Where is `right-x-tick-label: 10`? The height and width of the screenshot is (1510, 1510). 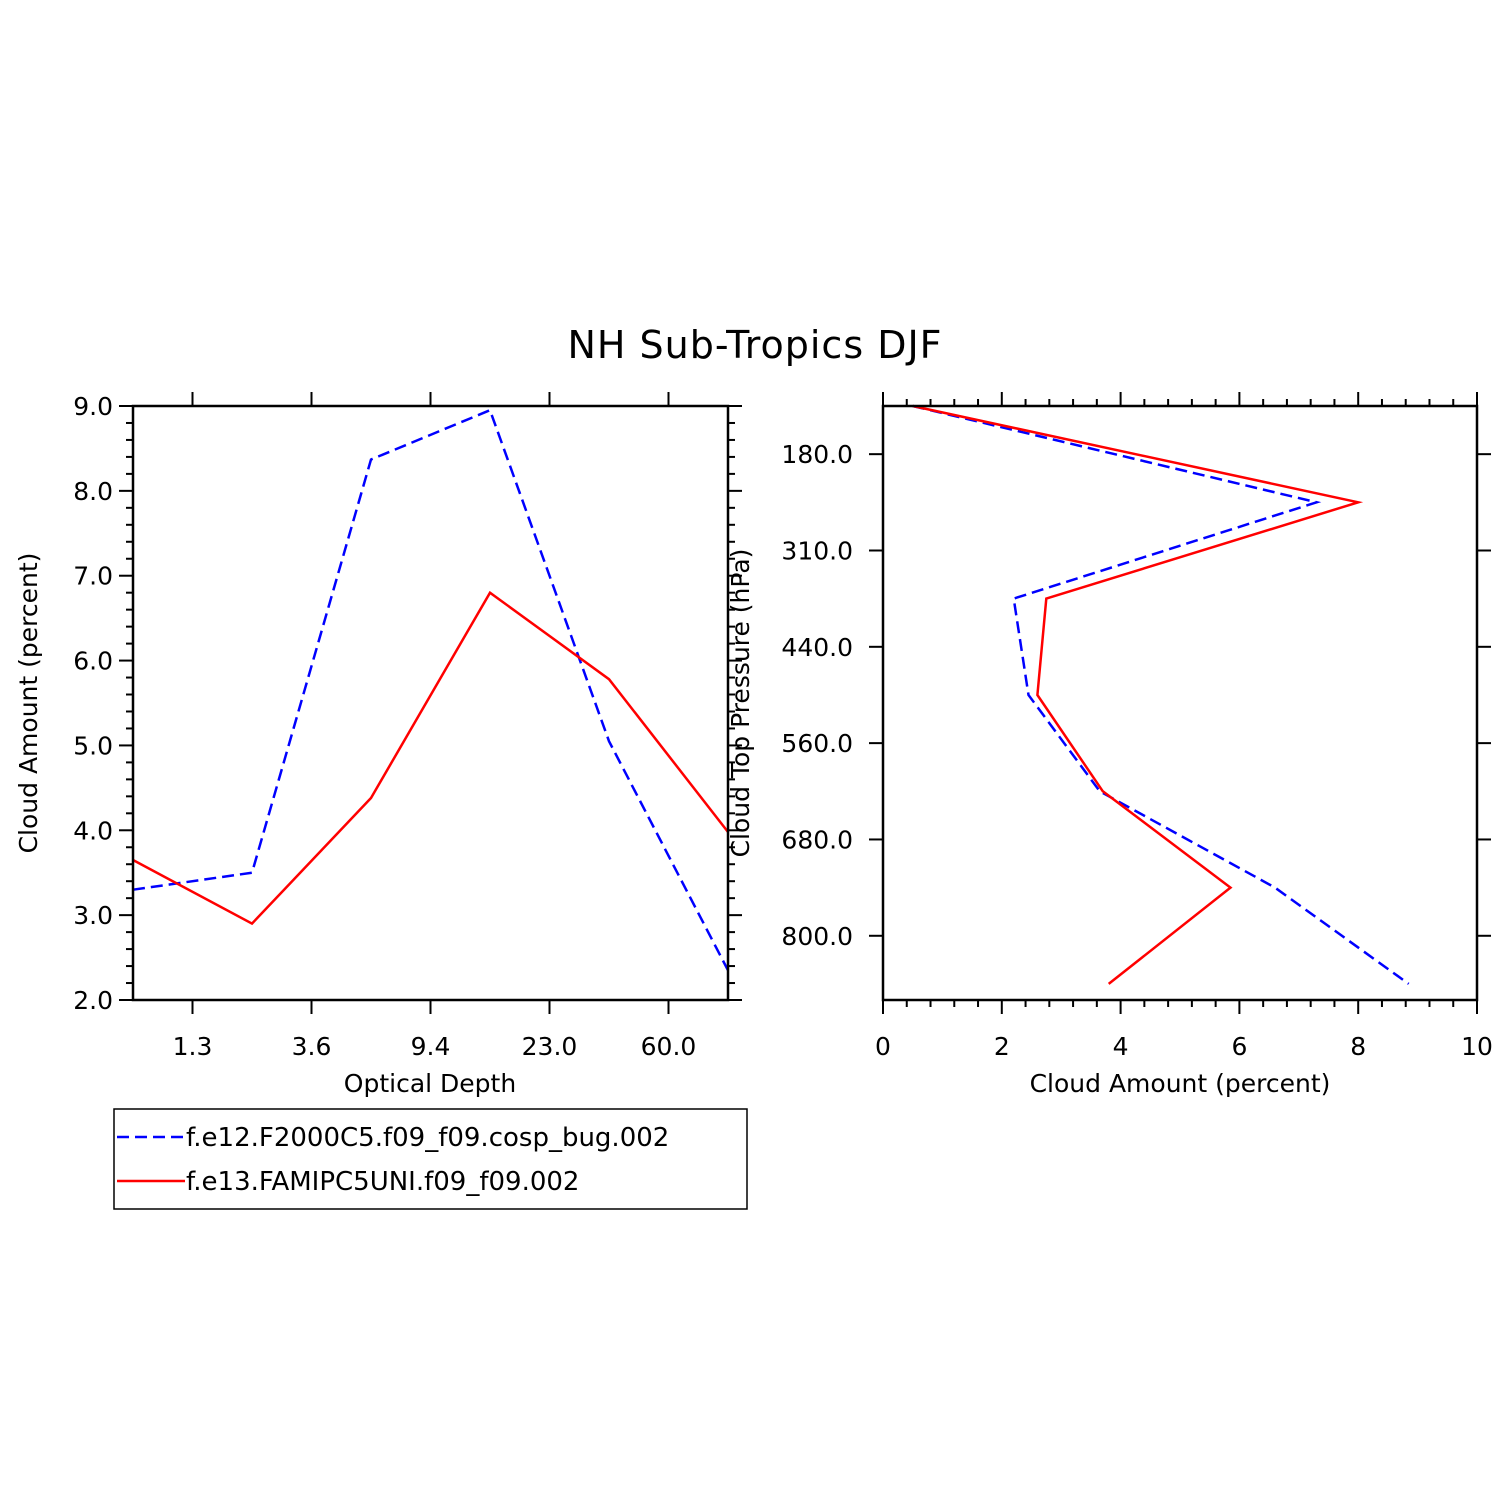 right-x-tick-label: 10 is located at coordinates (1477, 1046).